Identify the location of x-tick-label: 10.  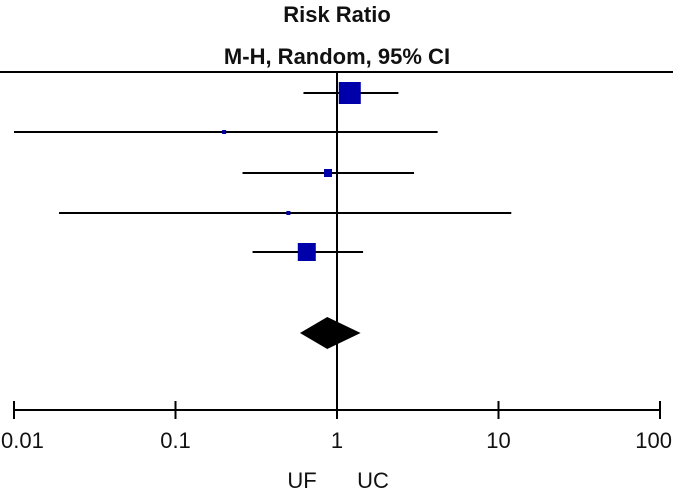
(498, 440).